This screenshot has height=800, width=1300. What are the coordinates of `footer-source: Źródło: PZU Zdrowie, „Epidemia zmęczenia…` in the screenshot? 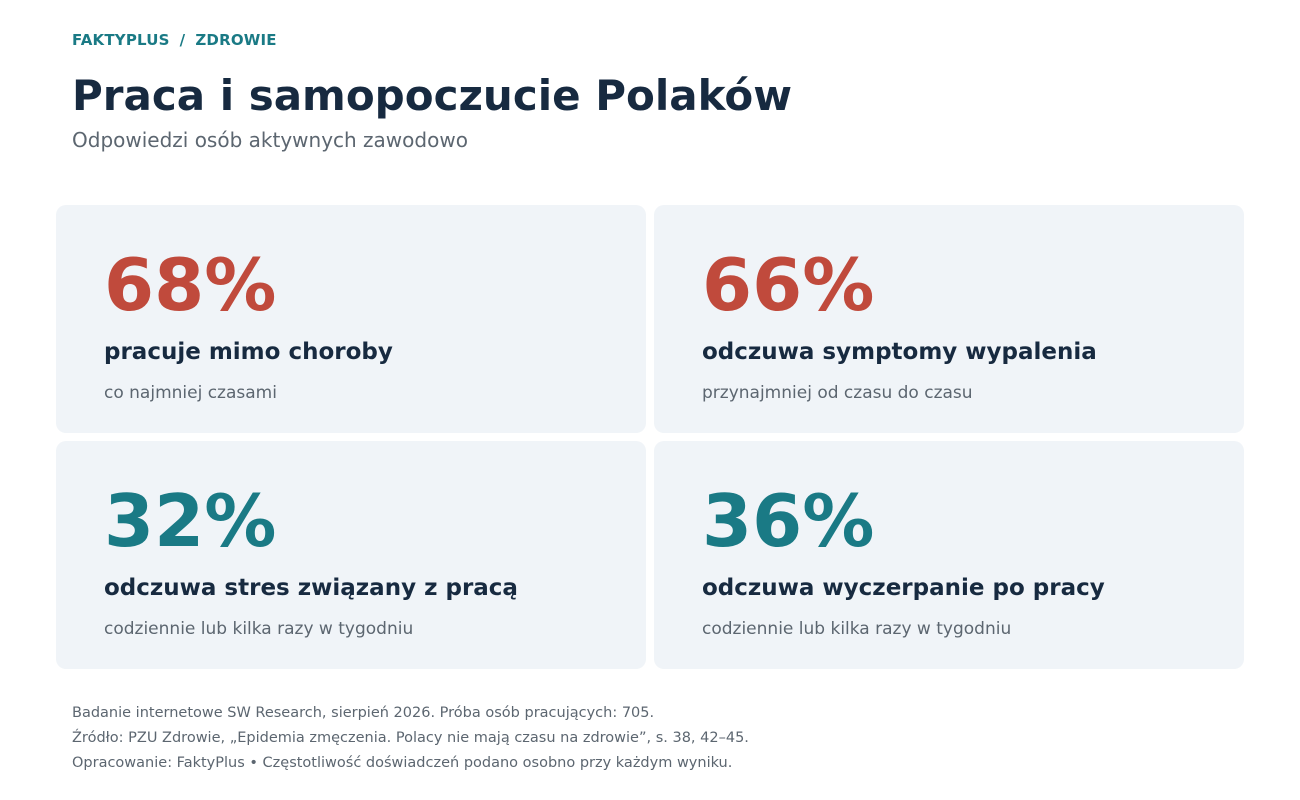 It's located at (410, 738).